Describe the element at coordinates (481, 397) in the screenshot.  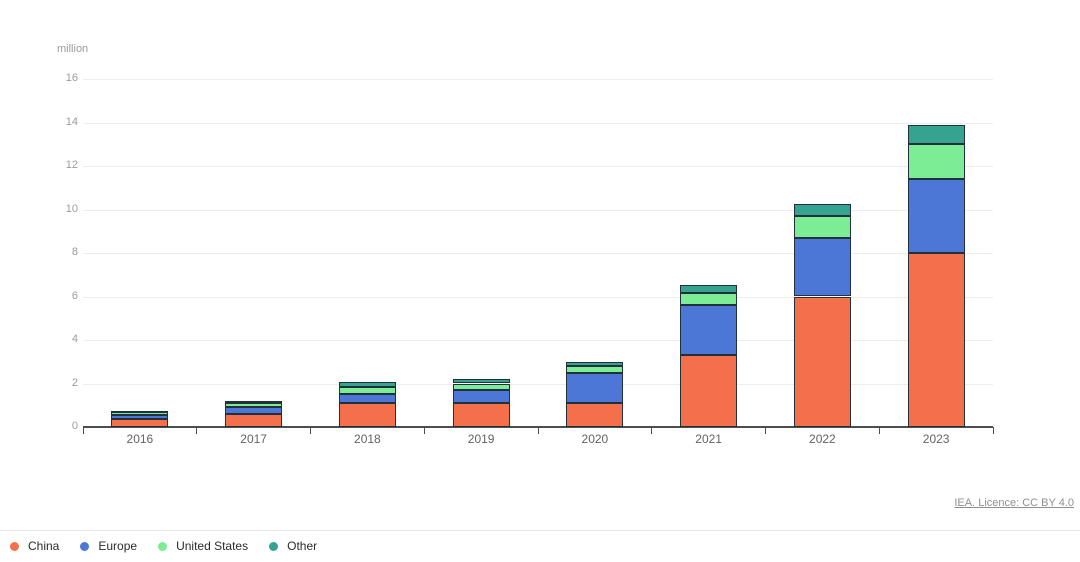
I see `bar-segment-europe-2019` at that location.